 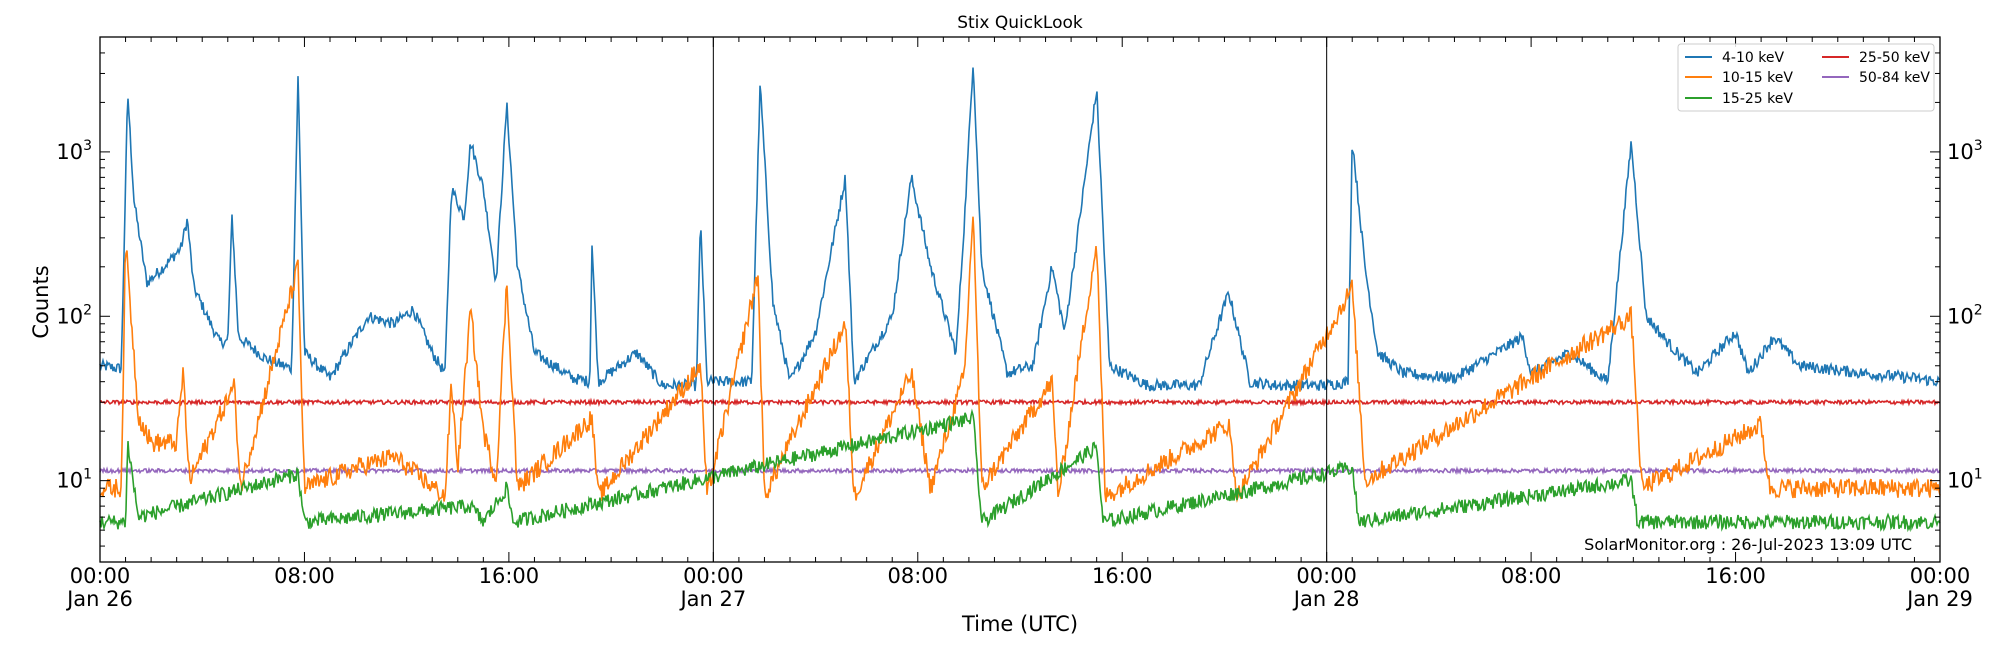 What do you see at coordinates (1965, 480) in the screenshot?
I see `y-tick-label-right: 101` at bounding box center [1965, 480].